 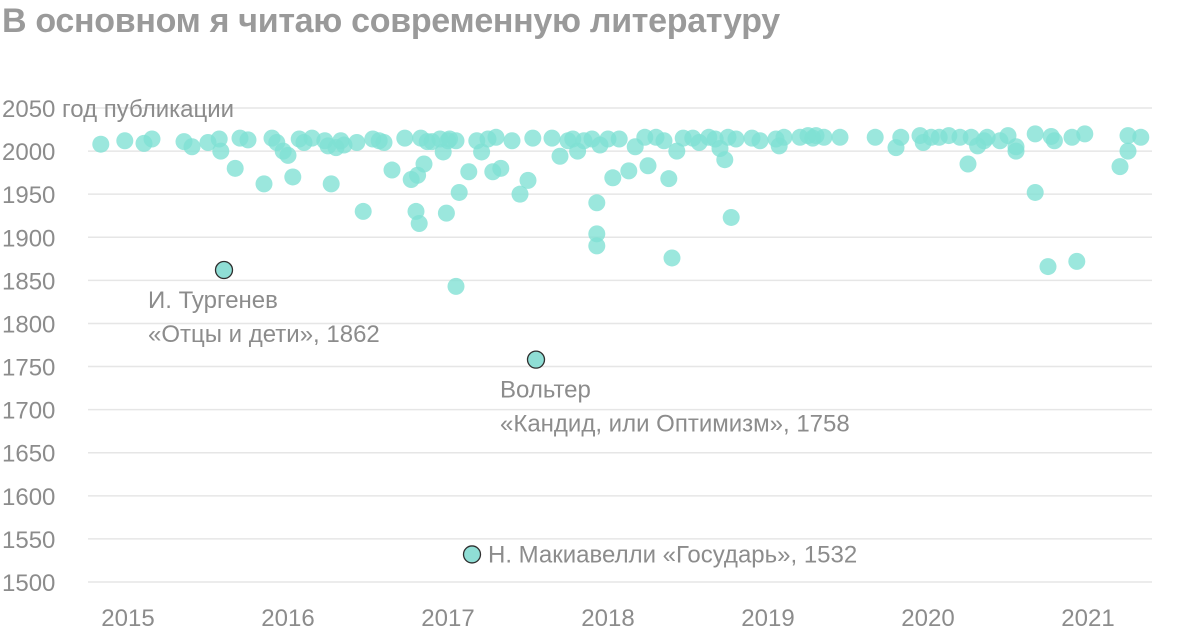 What do you see at coordinates (264, 334) in the screenshot?
I see `annotation-label: «Отцы и дети», 1862` at bounding box center [264, 334].